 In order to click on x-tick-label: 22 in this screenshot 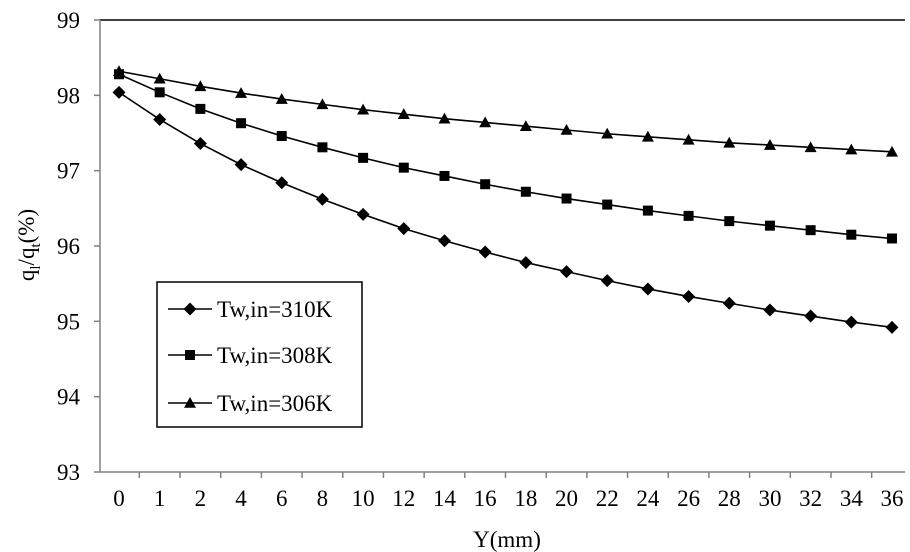, I will do `click(607, 498)`.